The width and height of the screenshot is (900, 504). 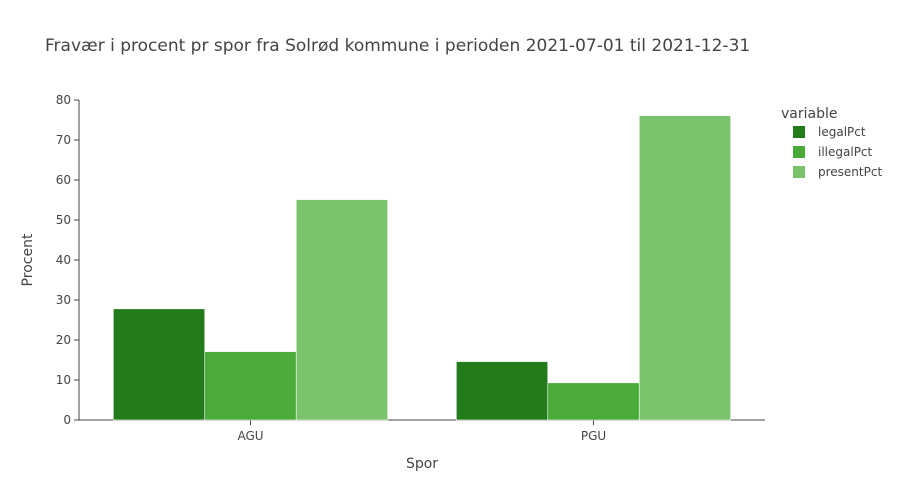 I want to click on y-tick-label: 0, so click(x=67, y=420).